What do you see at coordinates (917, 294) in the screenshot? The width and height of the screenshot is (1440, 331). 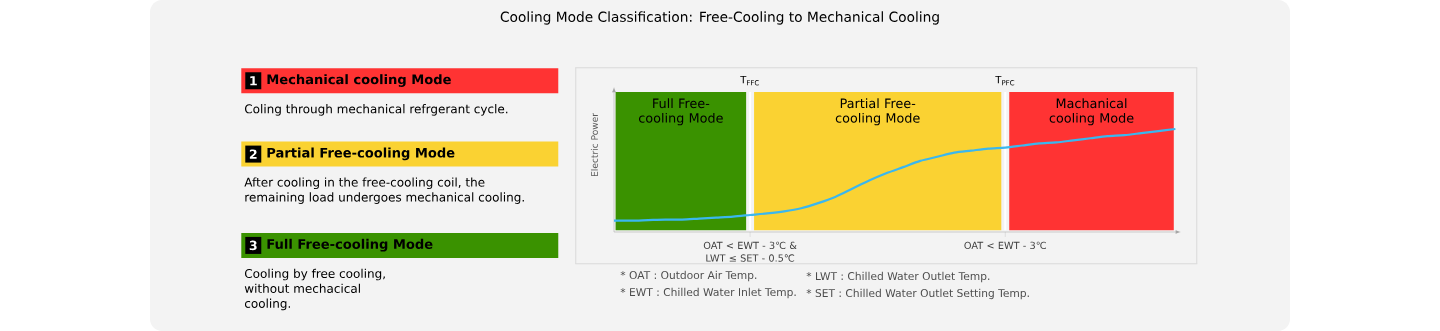 I see `text: * SET : Chilled Water Outlet Setting Temp.` at bounding box center [917, 294].